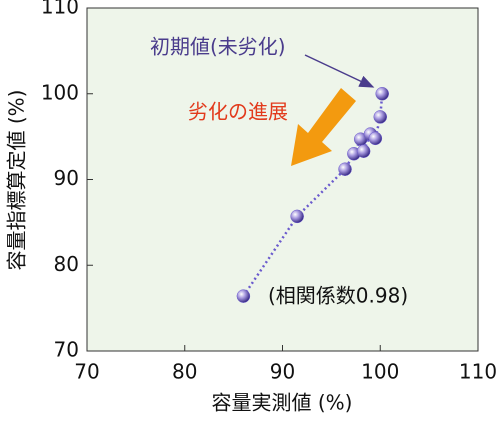 The width and height of the screenshot is (500, 423). Describe the element at coordinates (282, 403) in the screenshot. I see `x-axis-label: 容量実測値 (%)` at that location.